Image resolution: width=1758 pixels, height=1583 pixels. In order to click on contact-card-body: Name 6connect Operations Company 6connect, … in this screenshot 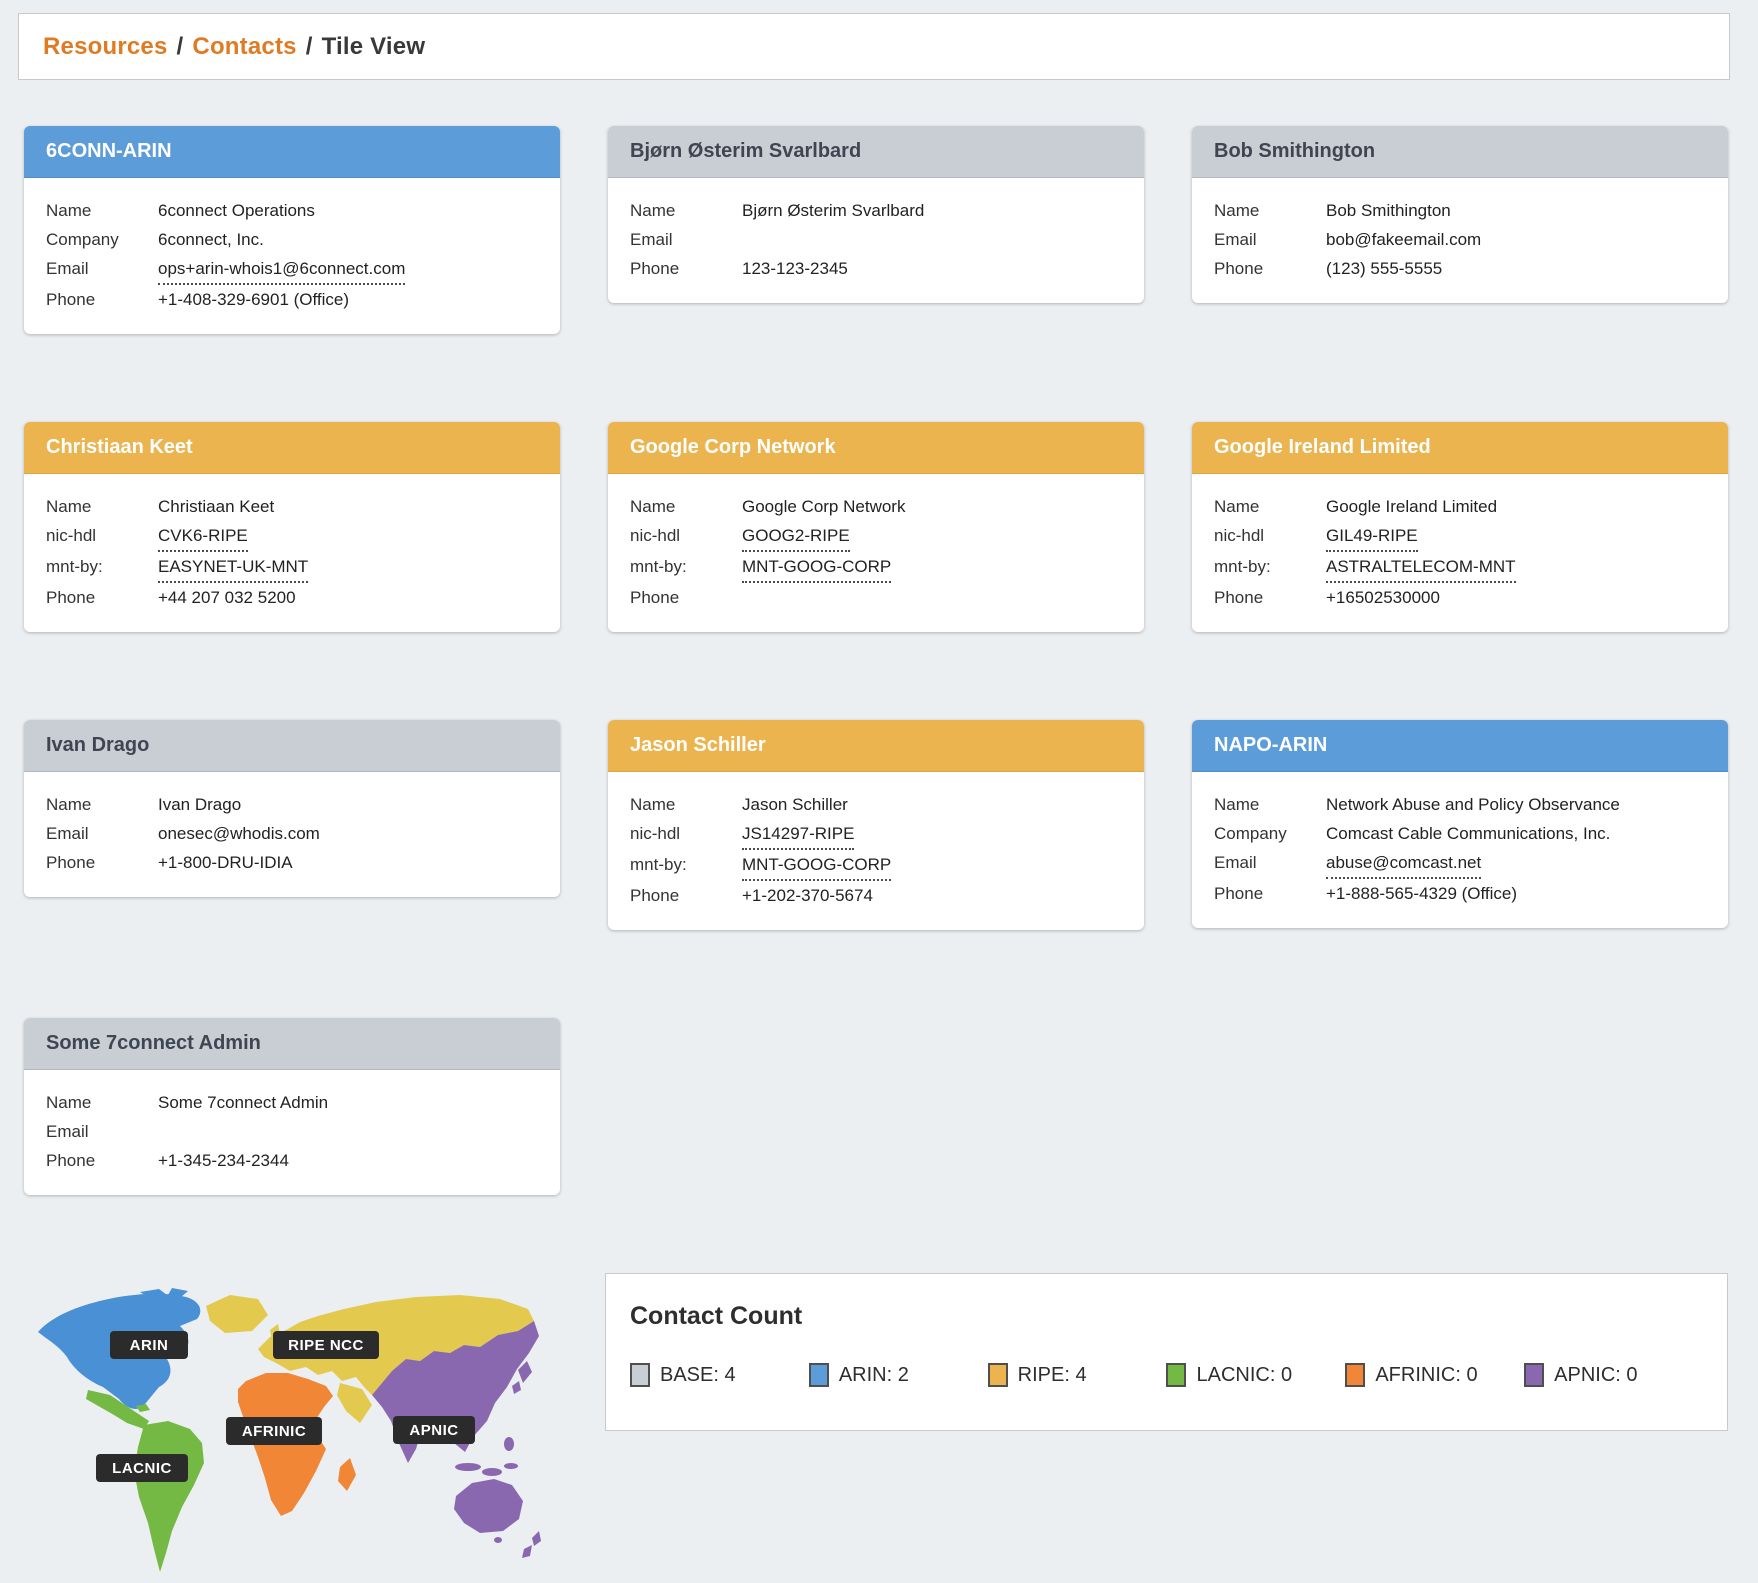, I will do `click(292, 256)`.